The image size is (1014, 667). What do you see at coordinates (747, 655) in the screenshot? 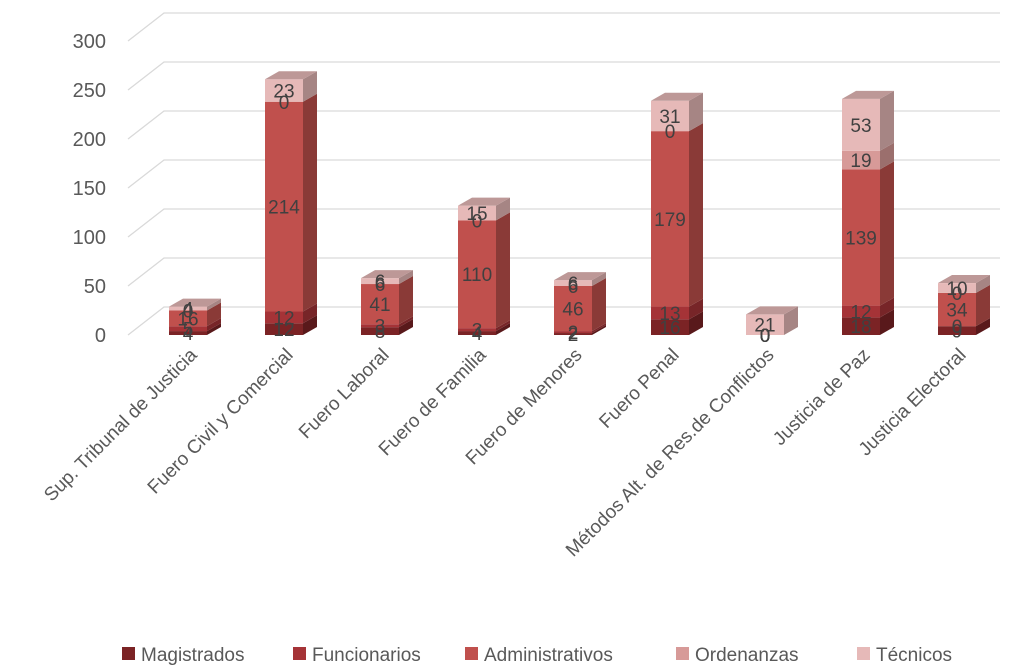
I see `legend-label: Ordenanzas` at bounding box center [747, 655].